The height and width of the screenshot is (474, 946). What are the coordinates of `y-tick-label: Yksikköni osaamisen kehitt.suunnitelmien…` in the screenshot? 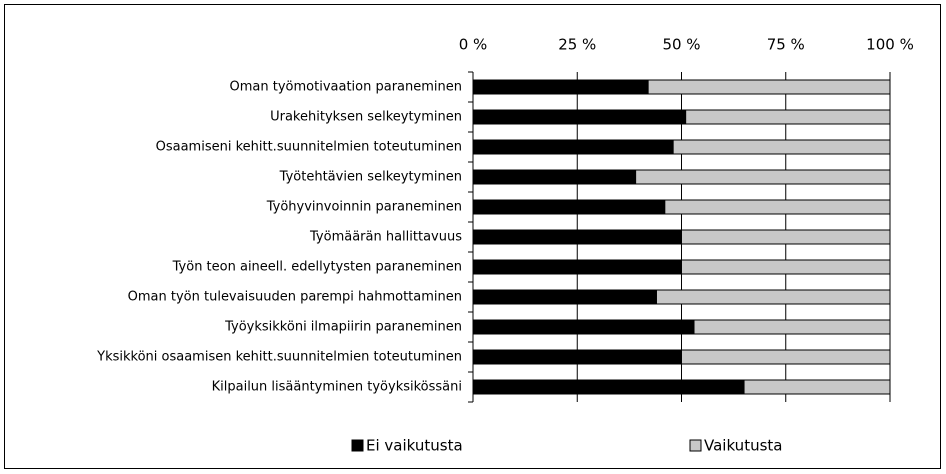 It's located at (279, 357).